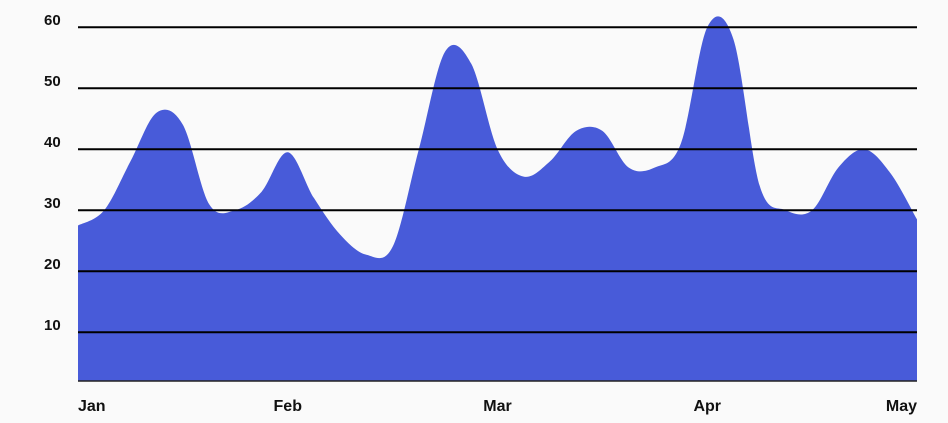  I want to click on y-tick-label: 30, so click(52, 203).